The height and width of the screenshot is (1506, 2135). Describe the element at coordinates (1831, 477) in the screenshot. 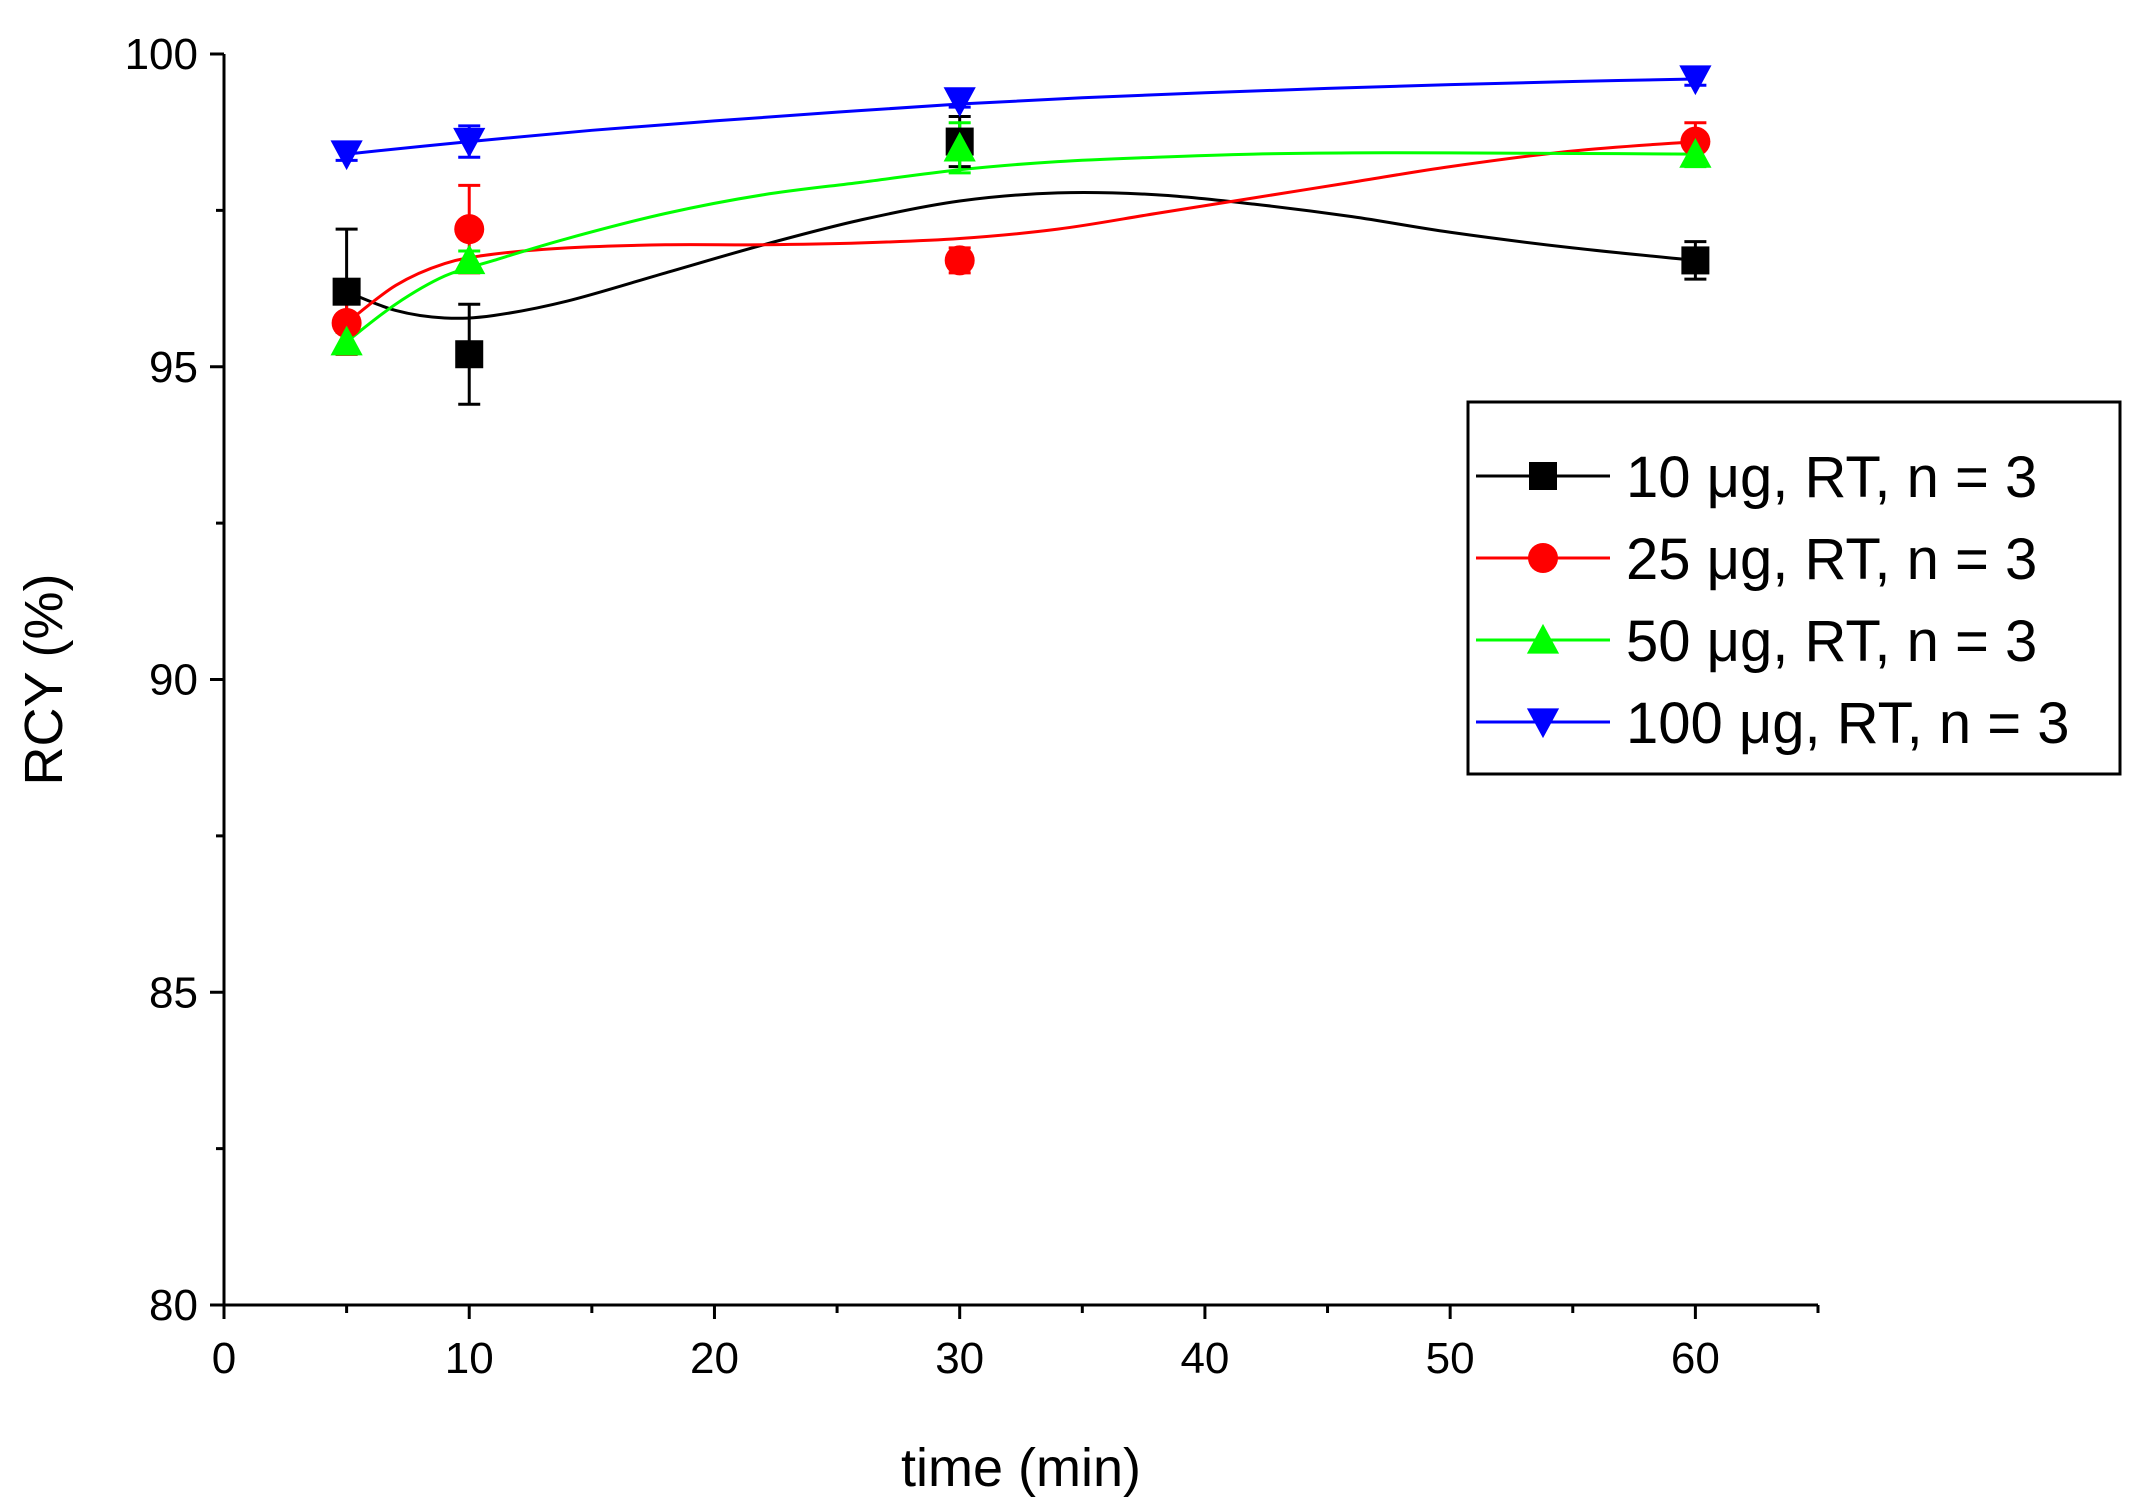

I see `legend-label-series-1: 10 μg, RT, n = 3` at that location.